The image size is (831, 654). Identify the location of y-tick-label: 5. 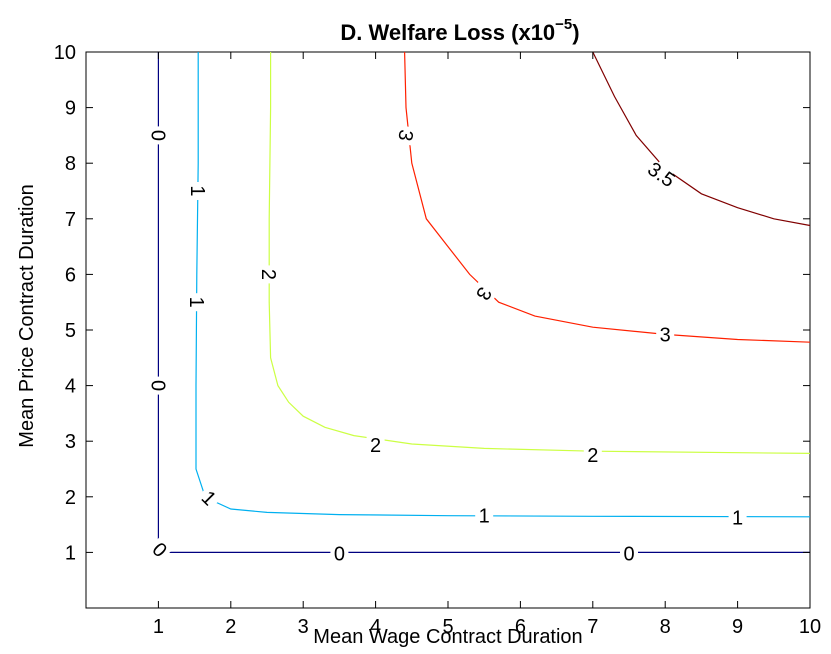
(70, 331).